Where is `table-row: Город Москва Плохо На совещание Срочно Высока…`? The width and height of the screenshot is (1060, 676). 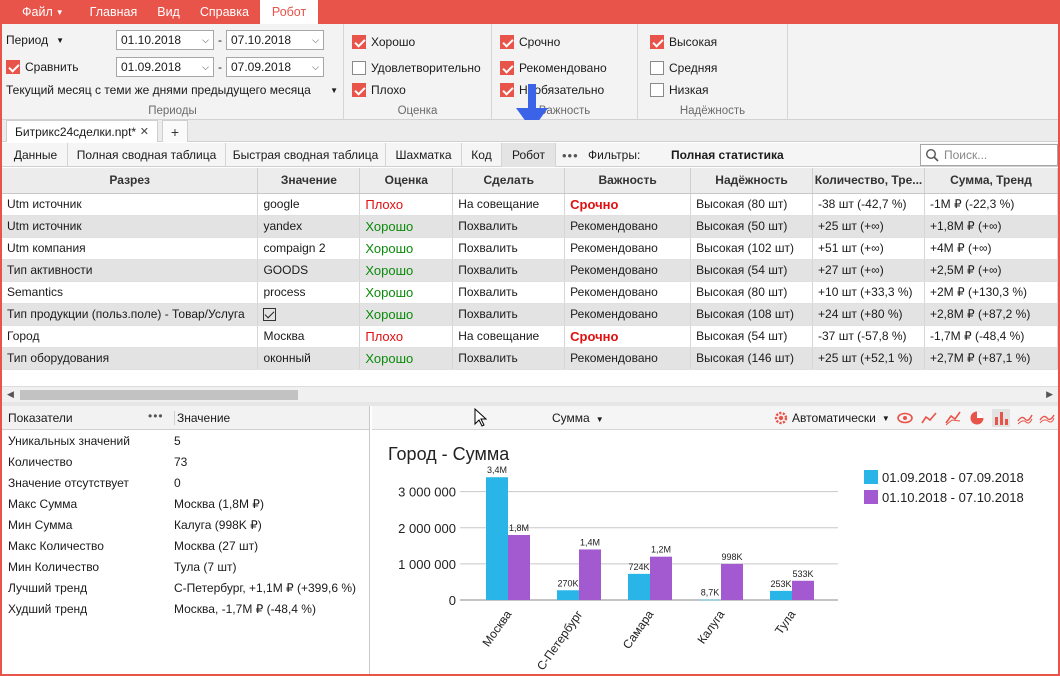 table-row: Город Москва Плохо На совещание Срочно Высока… is located at coordinates (530, 336).